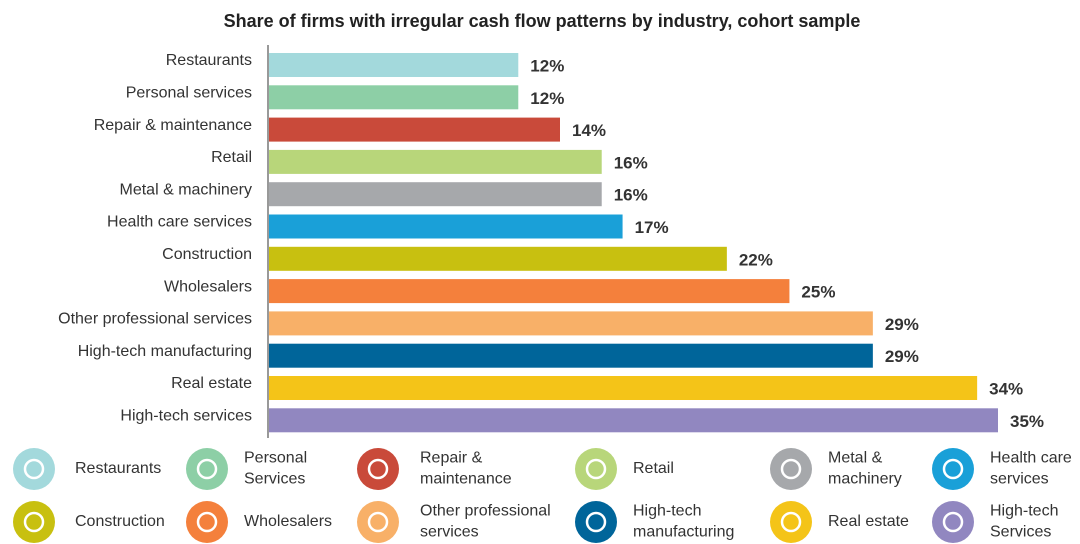 Image resolution: width=1080 pixels, height=544 pixels. What do you see at coordinates (120, 521) in the screenshot?
I see `legend-label: Construction` at bounding box center [120, 521].